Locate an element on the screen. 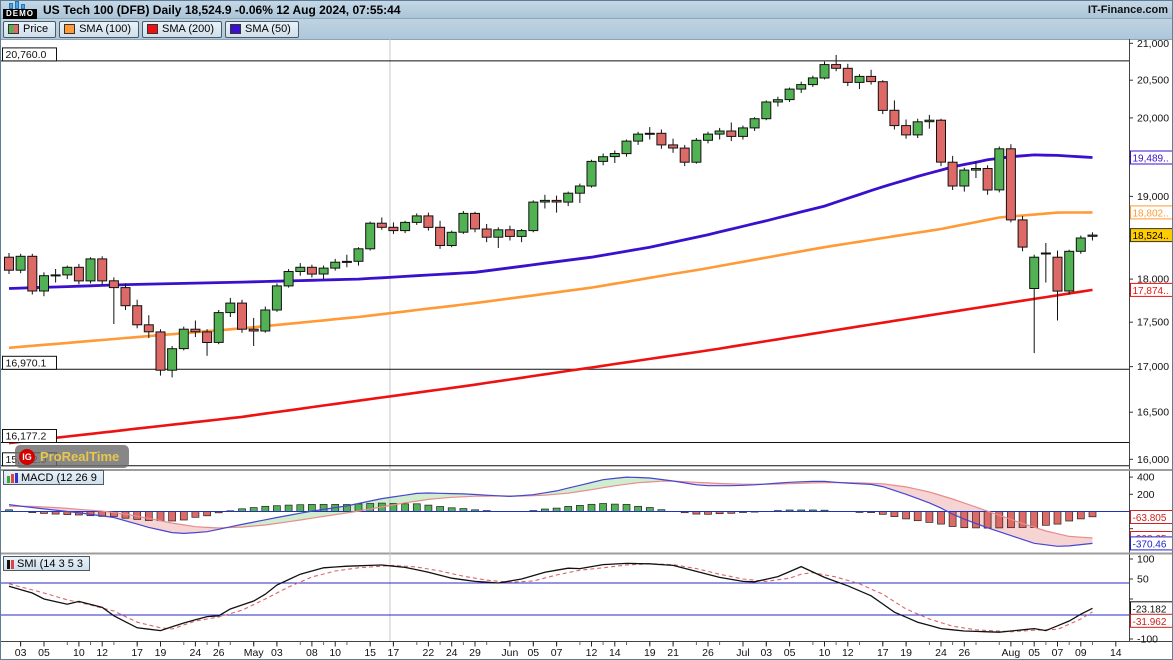 The width and height of the screenshot is (1173, 660). price-axis-boxes: 19,489.. 18,802.. 18,524.. 17,874.. is located at coordinates (1151, 223).